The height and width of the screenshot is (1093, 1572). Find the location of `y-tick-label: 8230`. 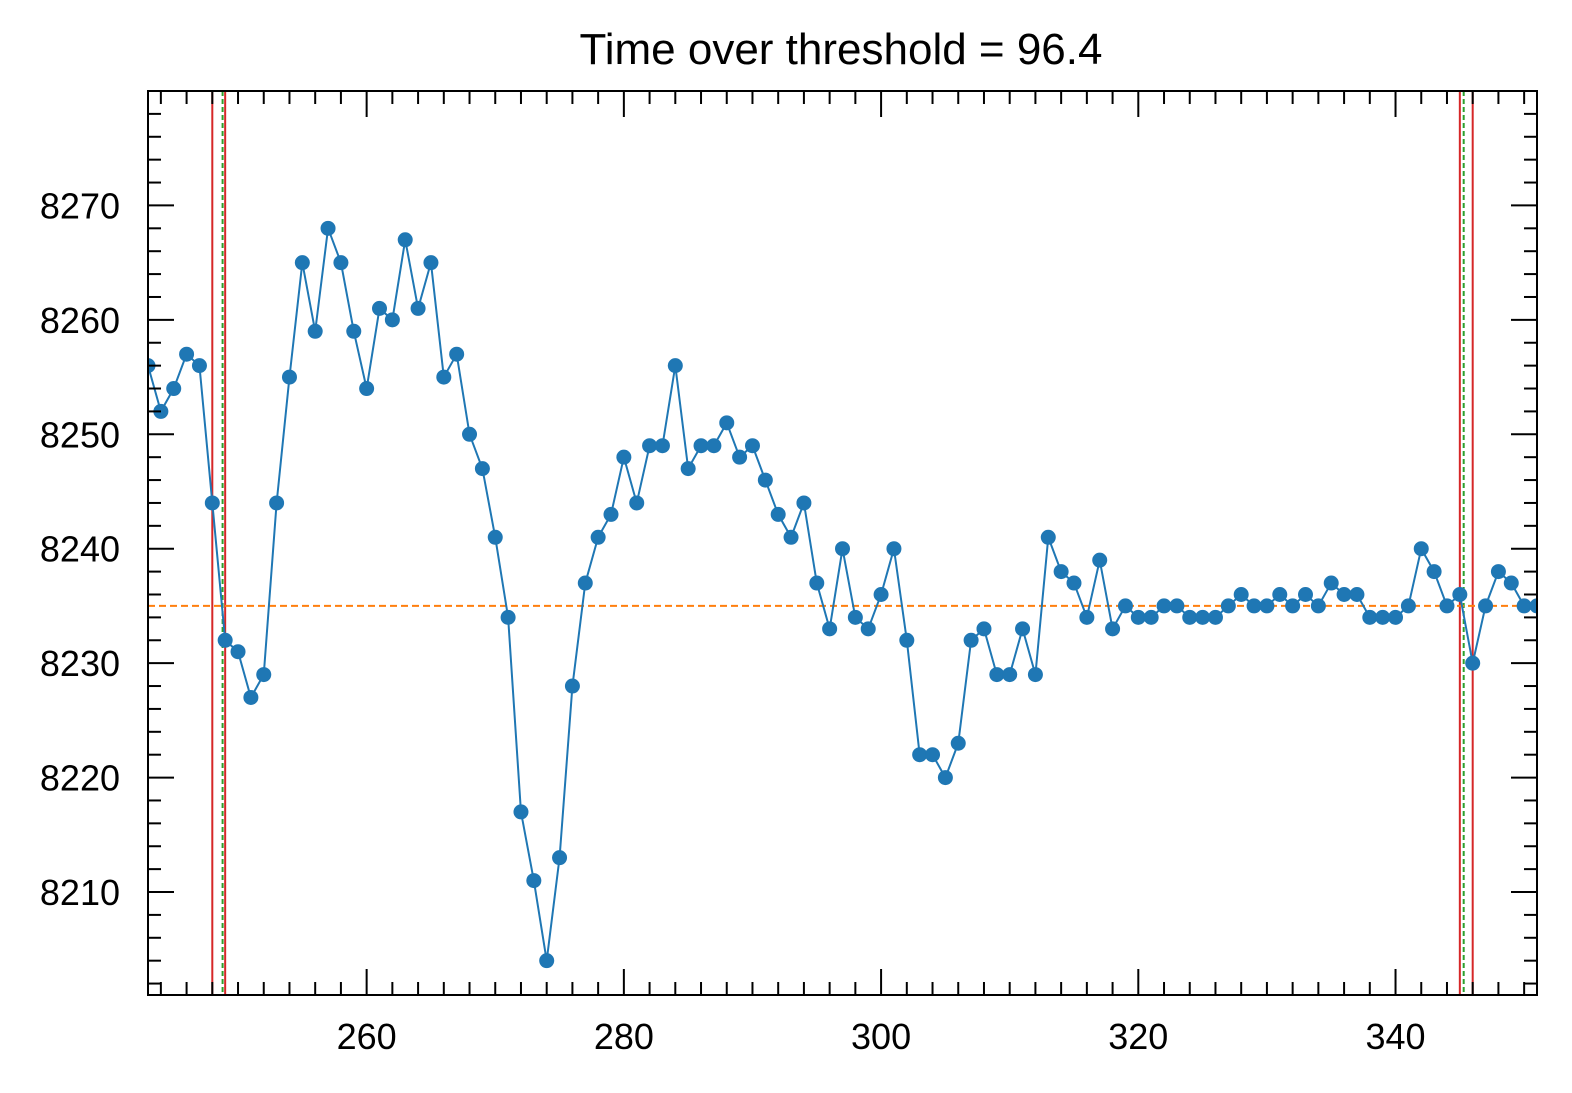

y-tick-label: 8230 is located at coordinates (80, 663).